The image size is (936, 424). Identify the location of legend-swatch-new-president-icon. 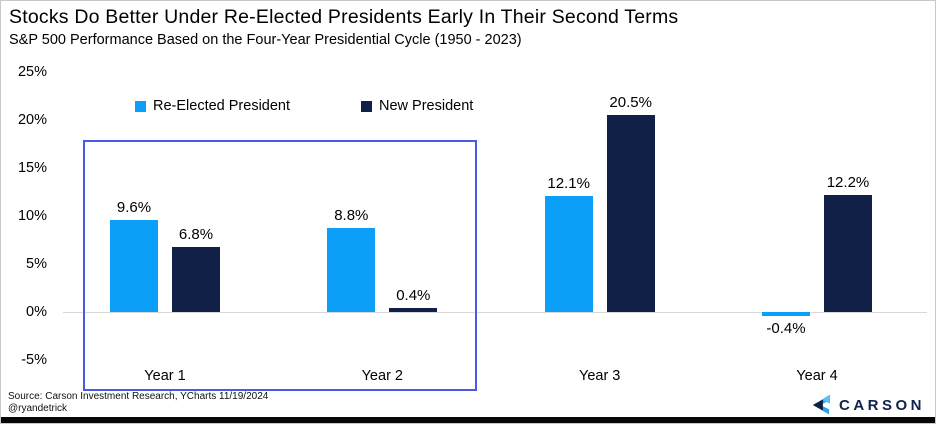
(366, 106).